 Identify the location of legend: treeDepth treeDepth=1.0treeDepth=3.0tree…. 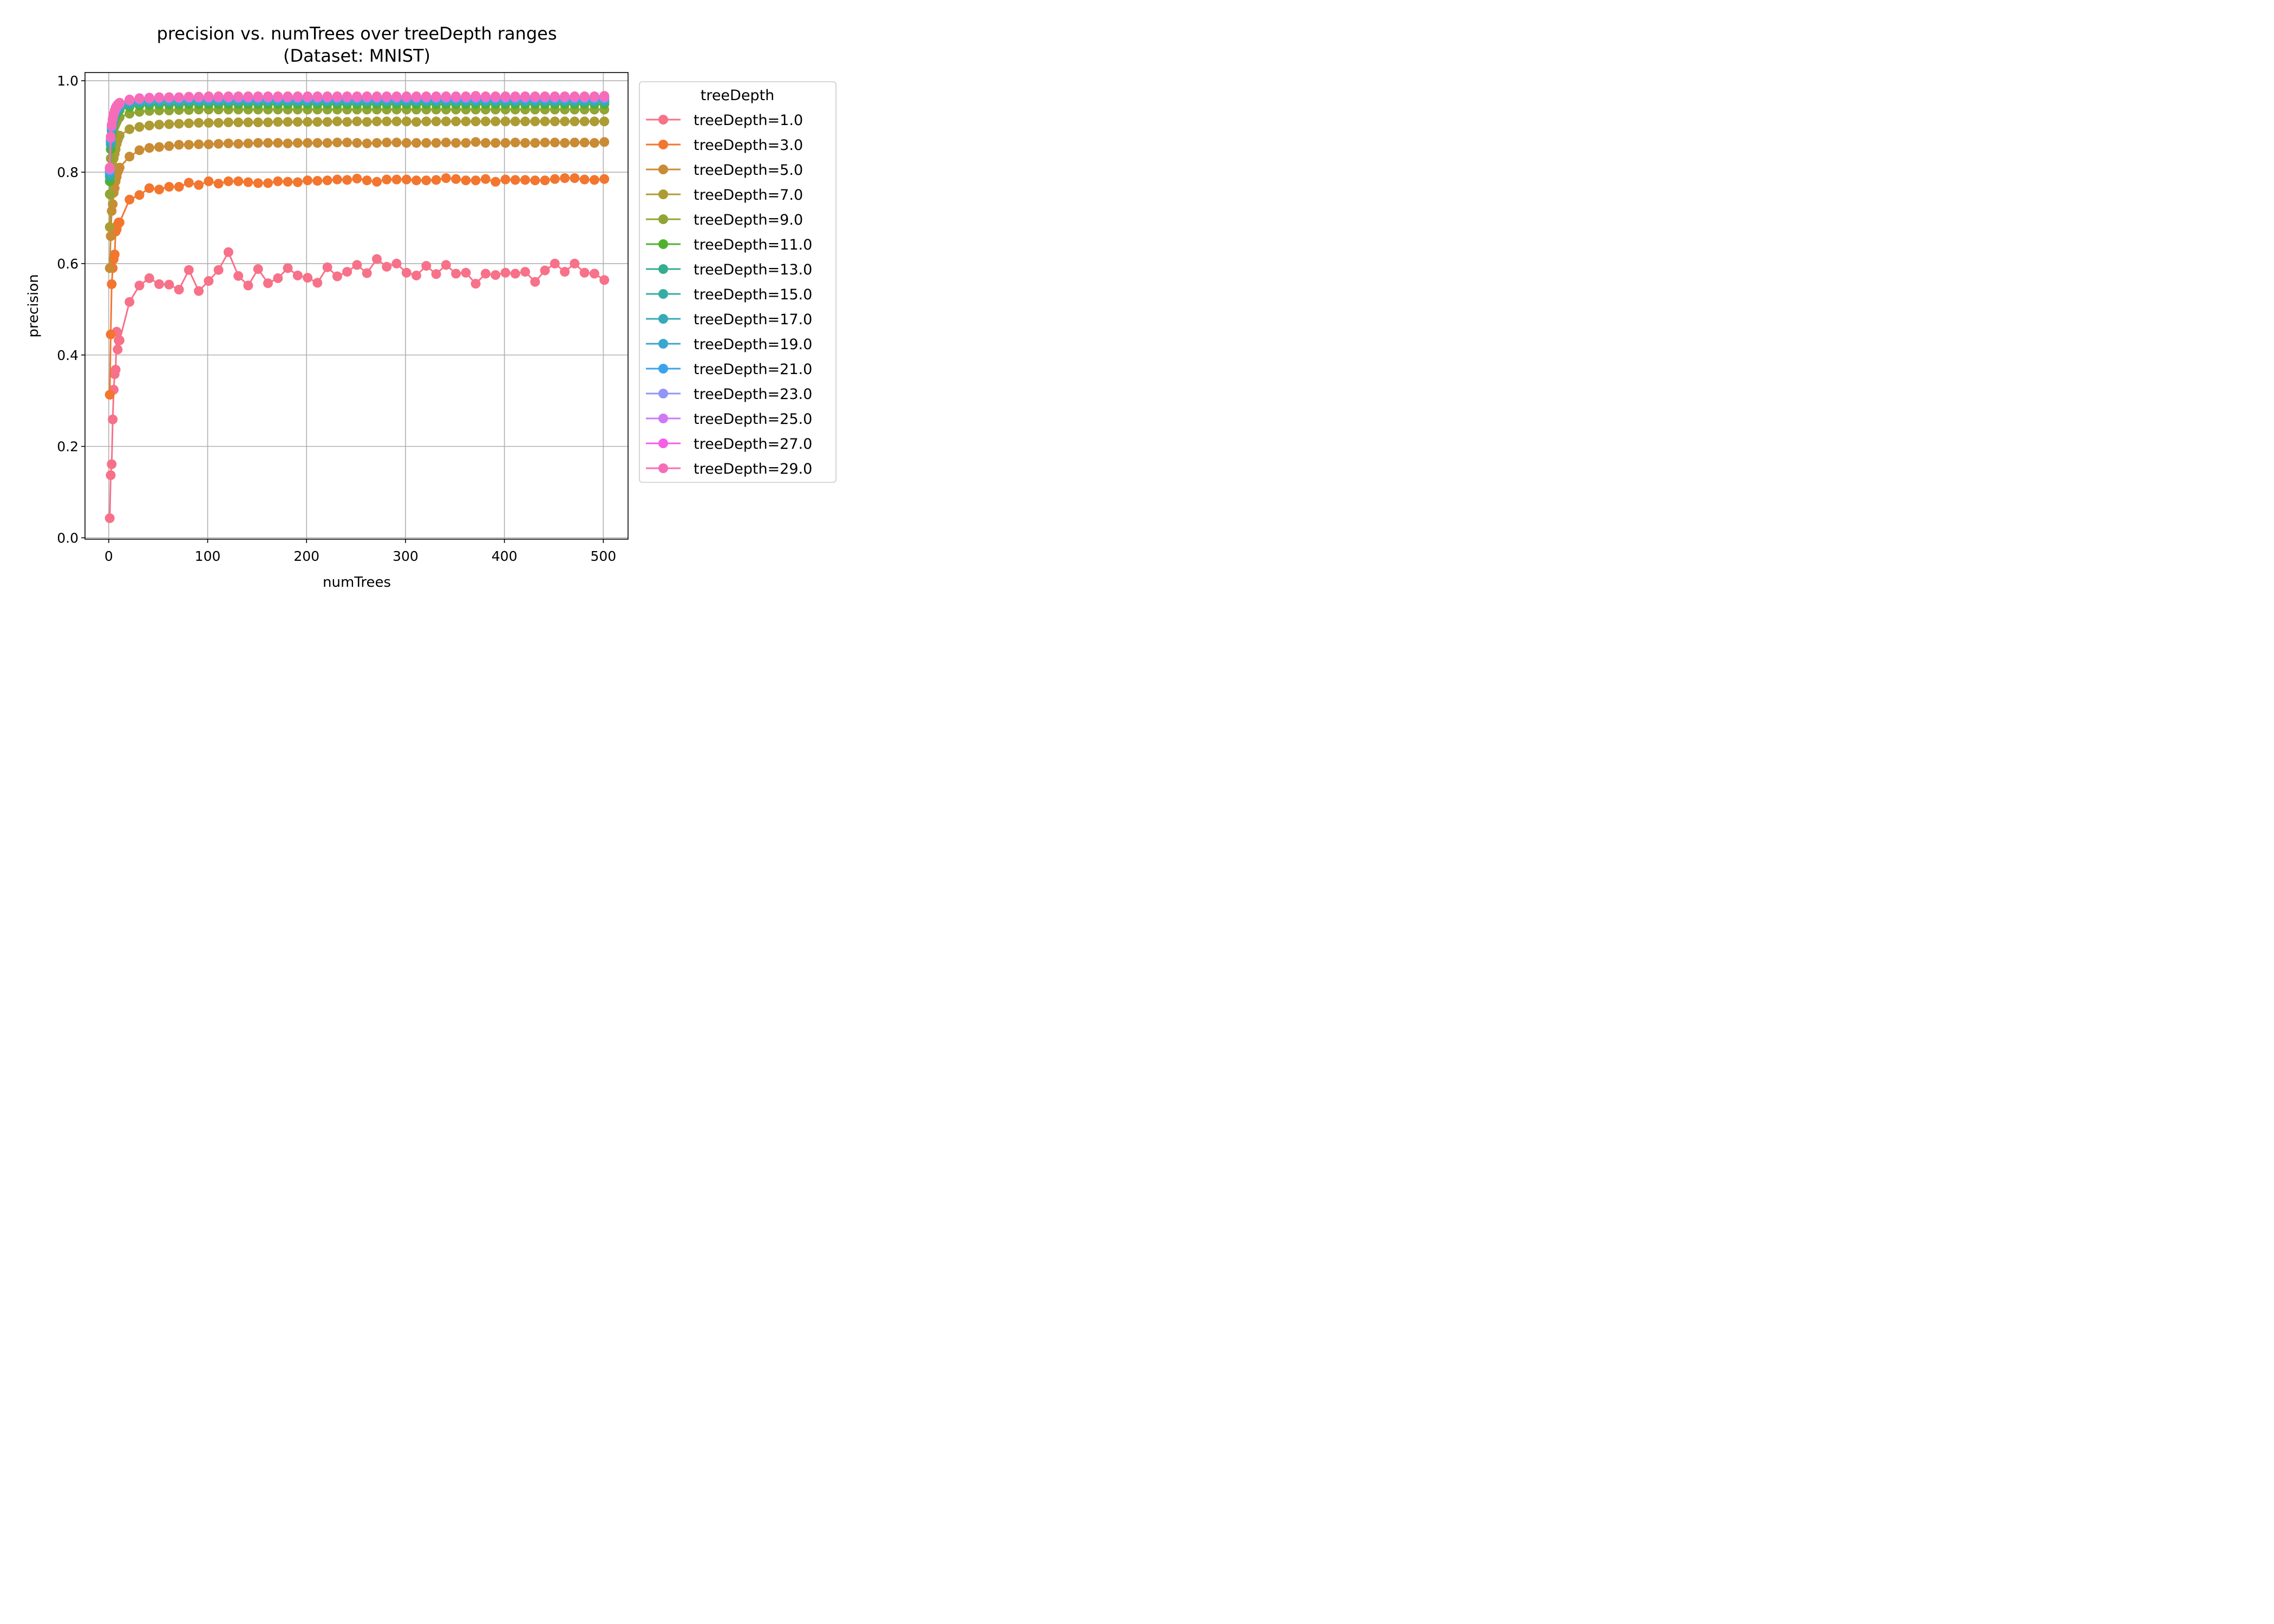
(738, 282).